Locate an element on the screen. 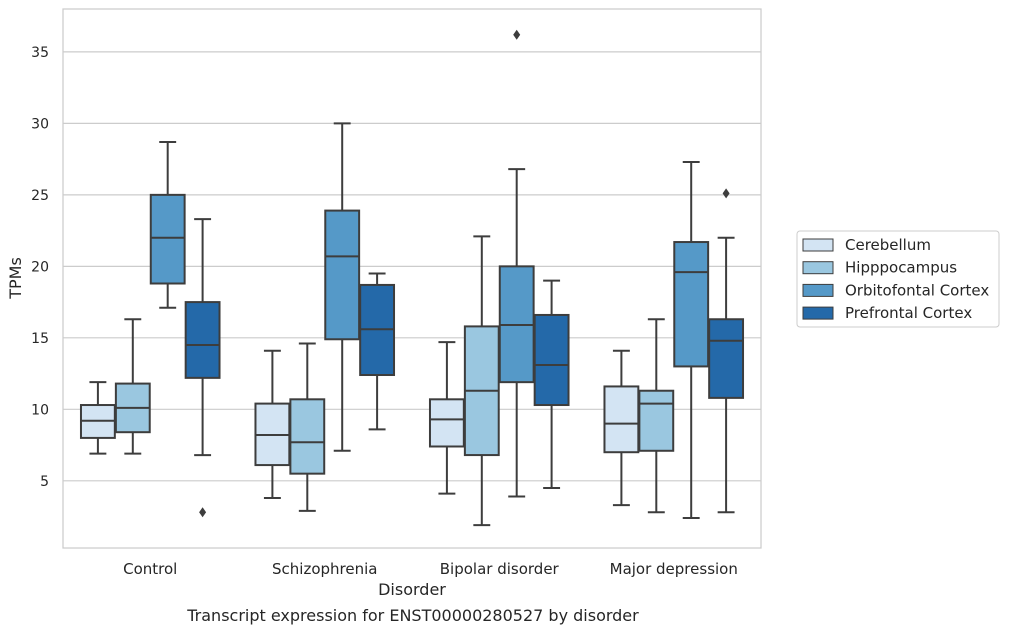 The image size is (1009, 634). y-tick-label: 30 is located at coordinates (40, 124).